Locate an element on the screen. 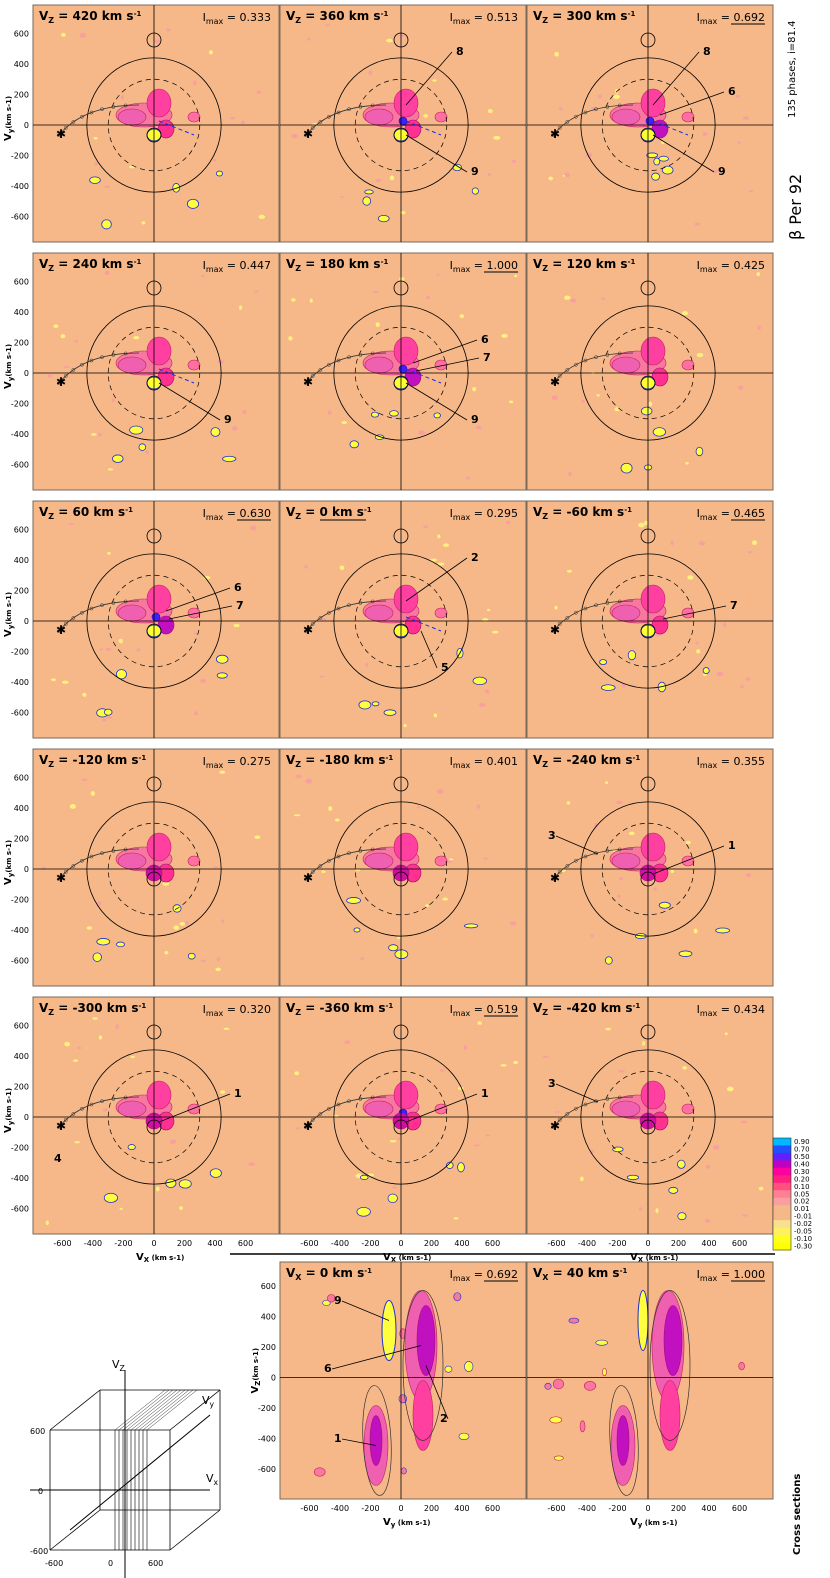 The height and width of the screenshot is (1578, 830). cube-slice is located at coordinates (156, 1410).